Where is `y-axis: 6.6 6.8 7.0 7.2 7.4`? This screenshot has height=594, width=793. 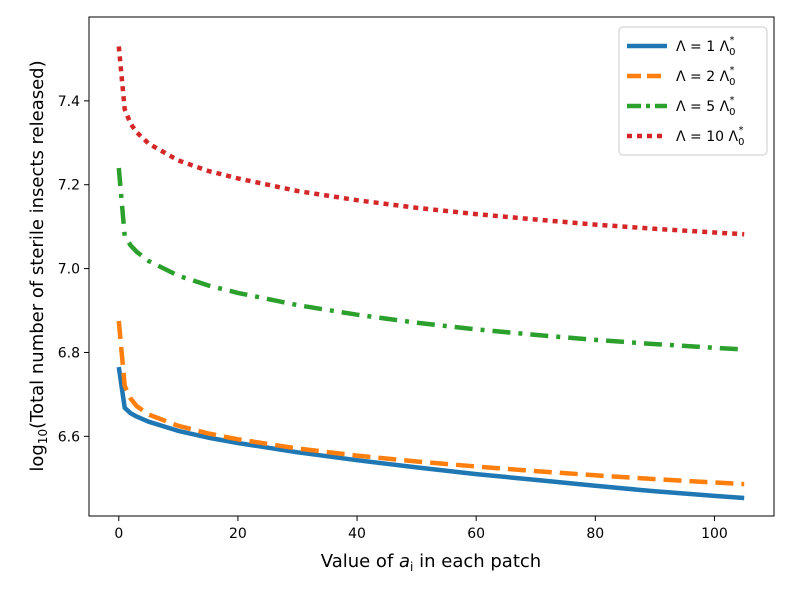
y-axis: 6.6 6.8 7.0 7.2 7.4 is located at coordinates (73, 269).